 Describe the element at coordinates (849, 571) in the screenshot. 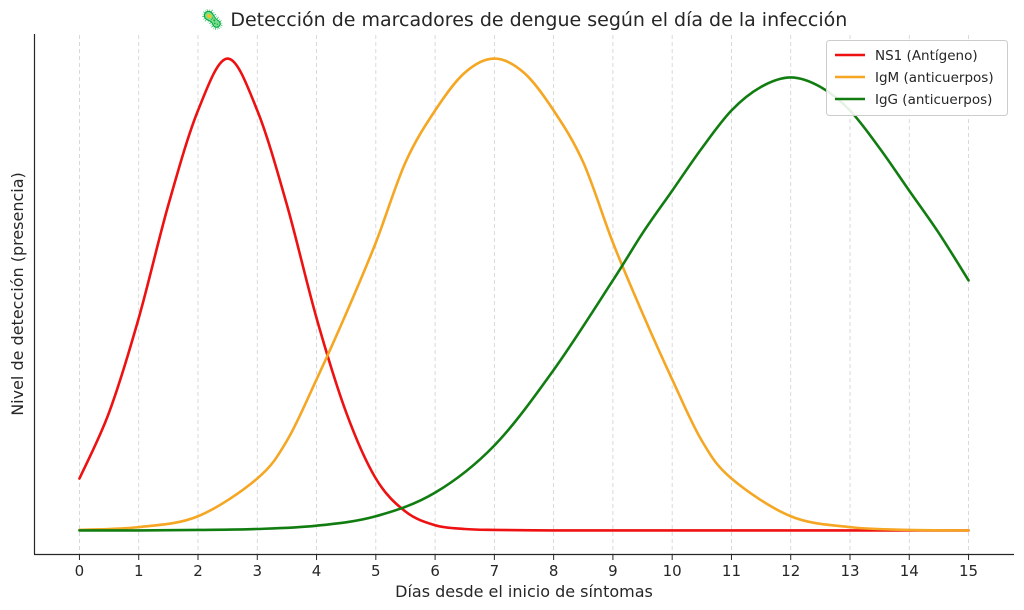

I see `x-tick-label: 13` at that location.